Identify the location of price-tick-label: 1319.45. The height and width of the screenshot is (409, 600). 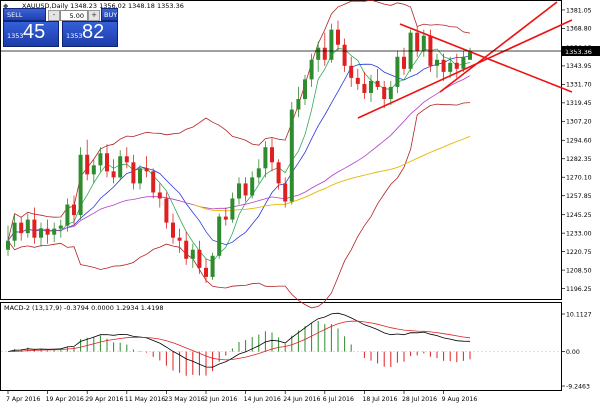
(579, 103).